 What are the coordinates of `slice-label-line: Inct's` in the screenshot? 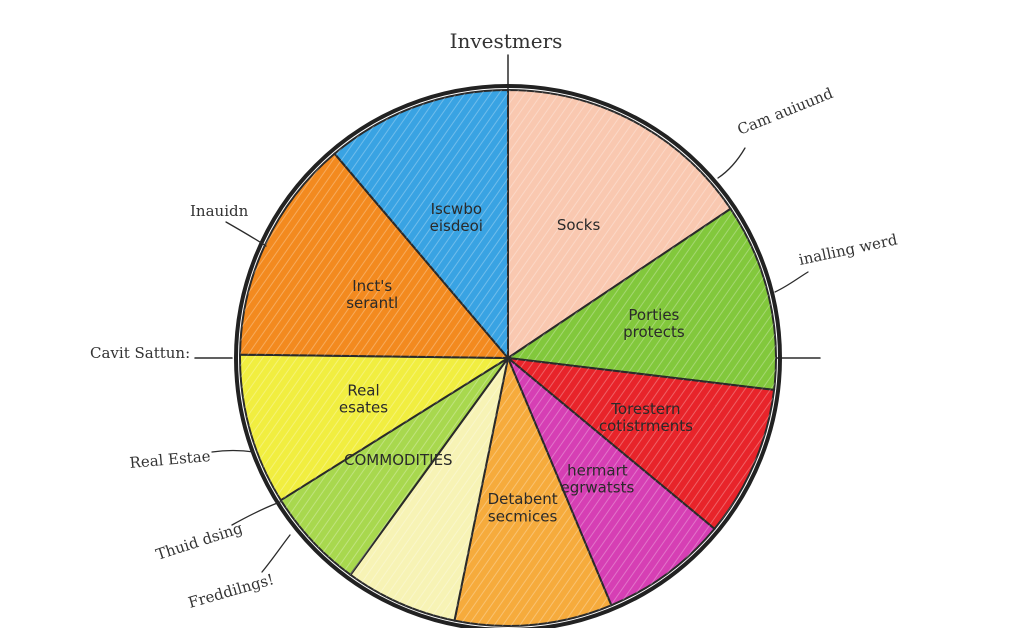 It's located at (372, 285).